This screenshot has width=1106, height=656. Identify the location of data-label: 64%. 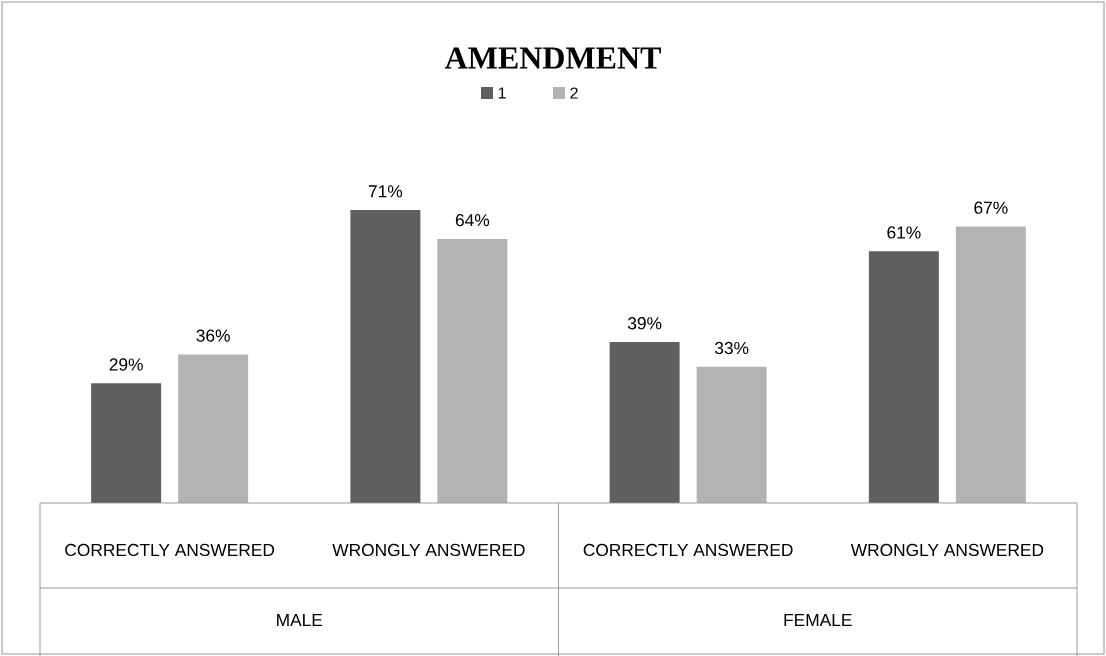
(472, 220).